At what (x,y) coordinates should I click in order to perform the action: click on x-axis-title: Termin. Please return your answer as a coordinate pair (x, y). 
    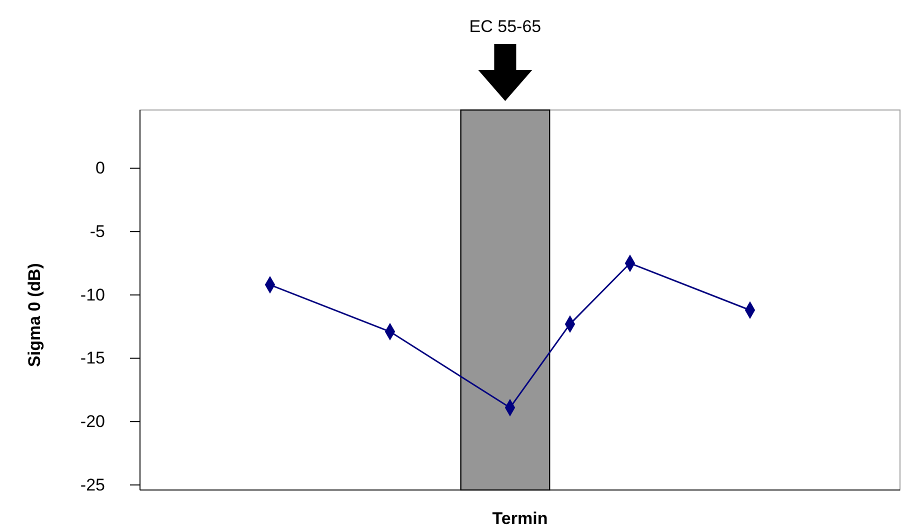
    Looking at the image, I should click on (520, 518).